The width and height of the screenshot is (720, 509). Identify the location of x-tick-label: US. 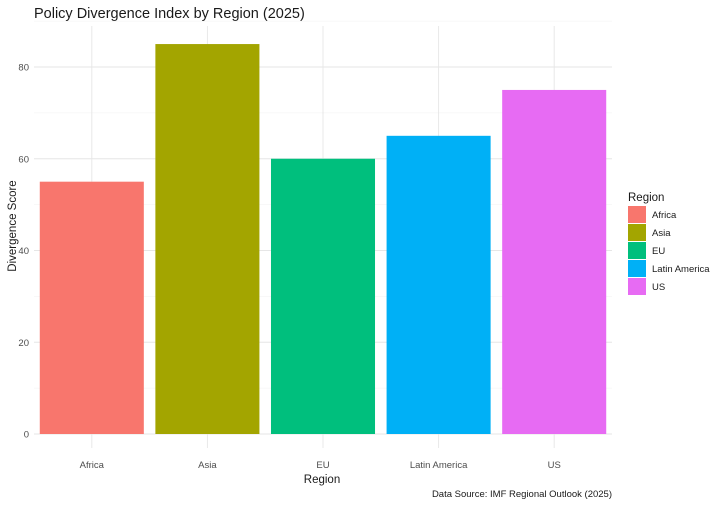
(554, 465).